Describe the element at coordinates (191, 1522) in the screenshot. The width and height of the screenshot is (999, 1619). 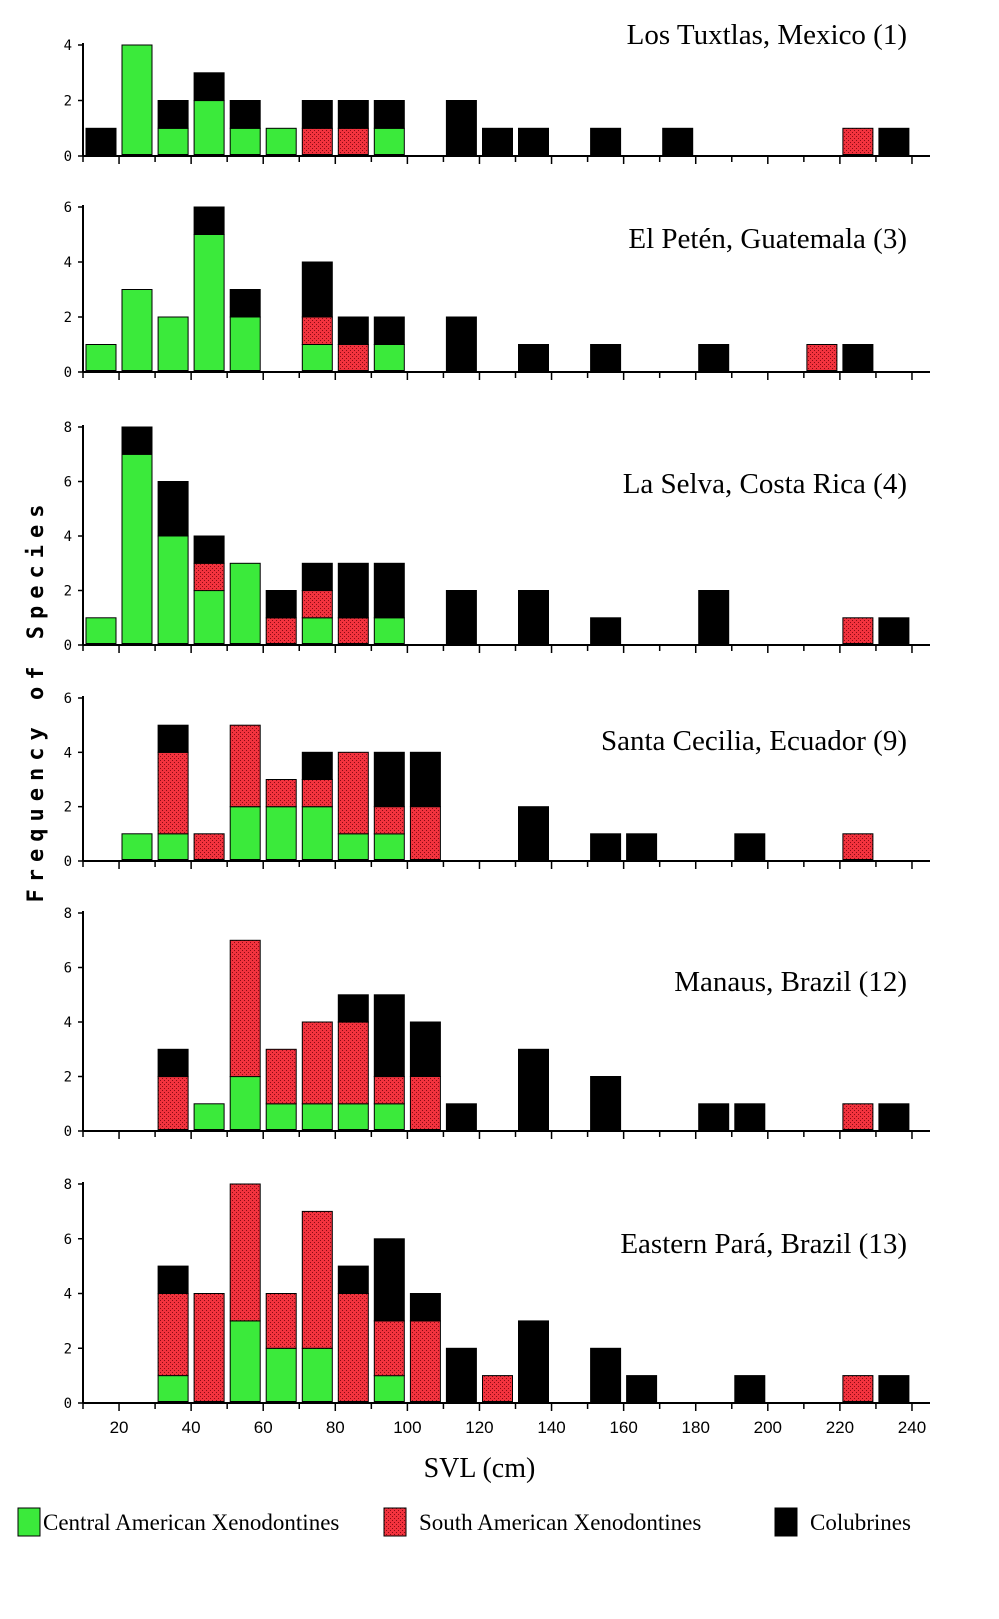
I see `legend-label-central: Central American Xenodontines` at that location.